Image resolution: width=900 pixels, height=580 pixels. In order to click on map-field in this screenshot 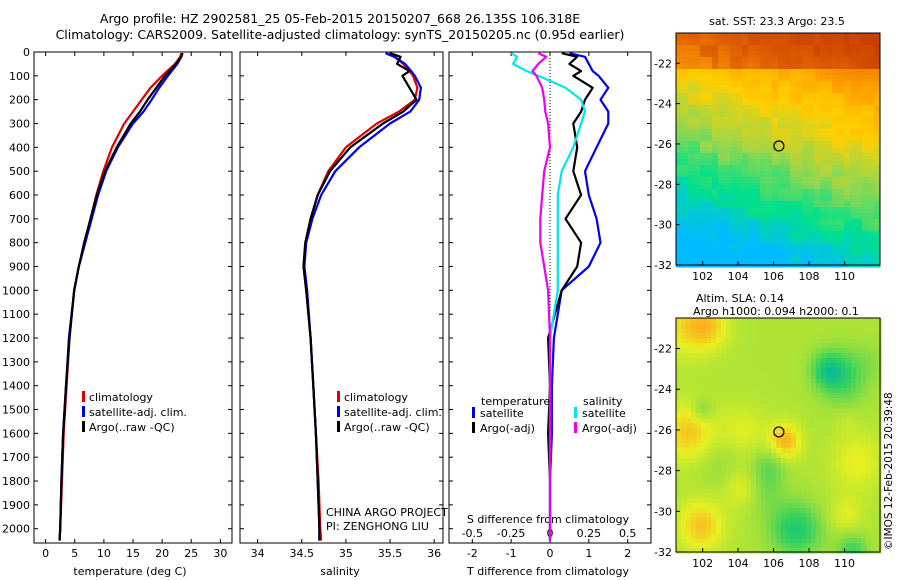, I will do `click(779, 436)`.